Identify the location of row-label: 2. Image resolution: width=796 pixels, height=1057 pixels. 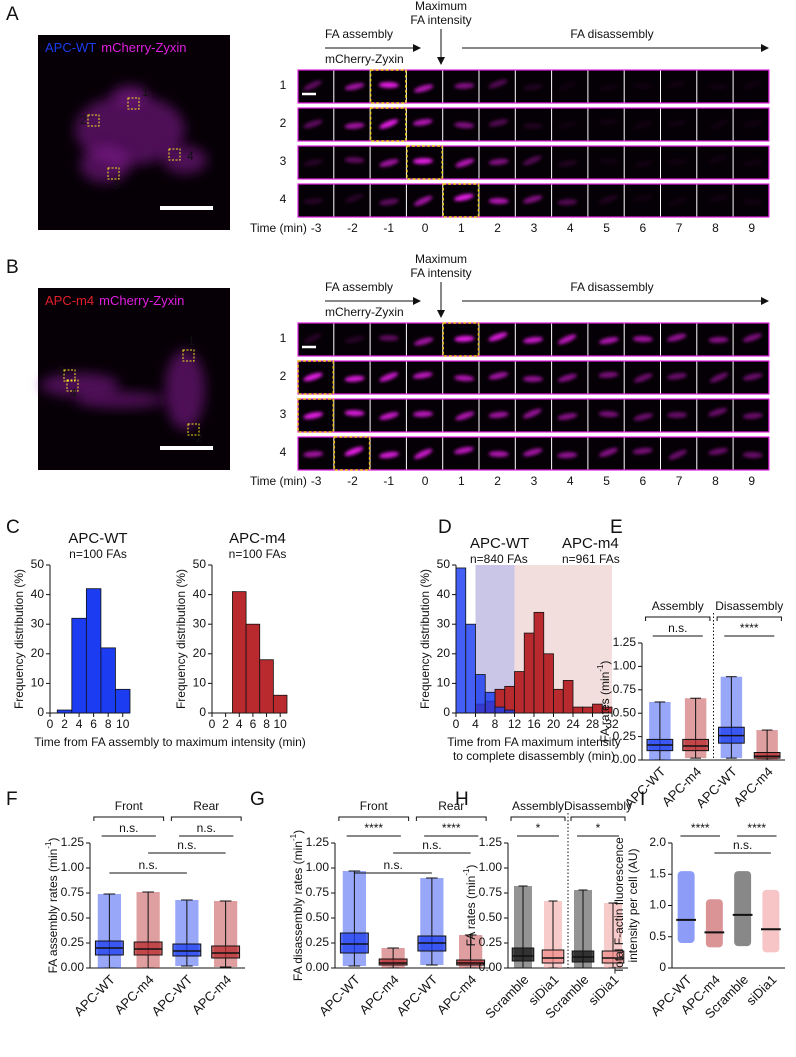
(283, 376).